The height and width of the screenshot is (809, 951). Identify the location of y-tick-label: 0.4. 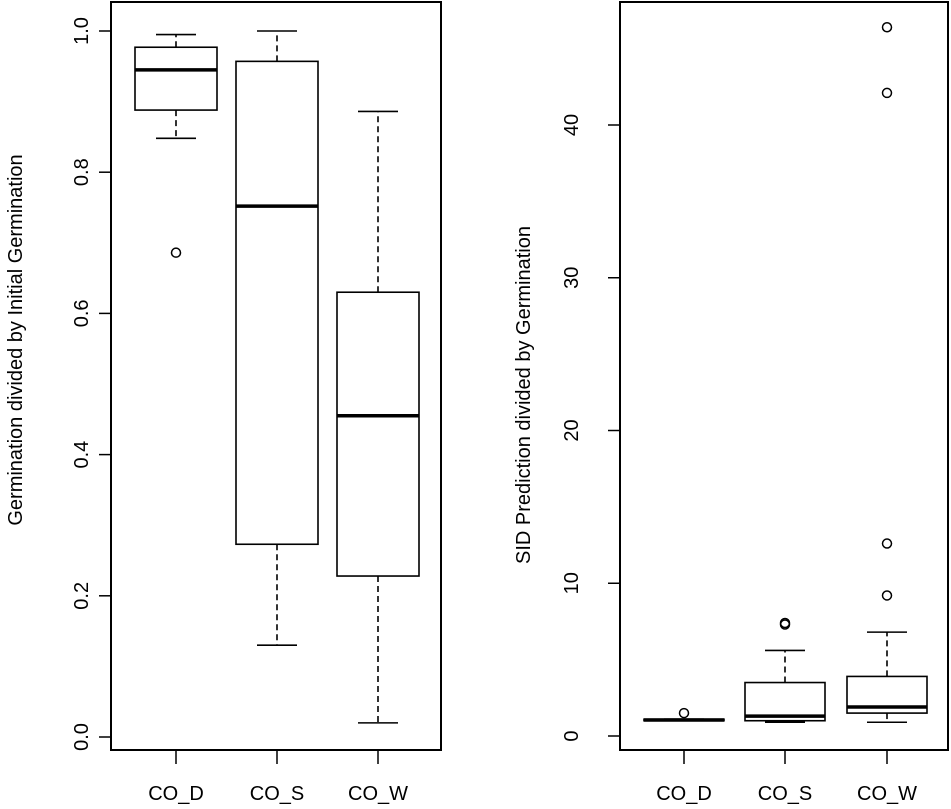
(82, 455).